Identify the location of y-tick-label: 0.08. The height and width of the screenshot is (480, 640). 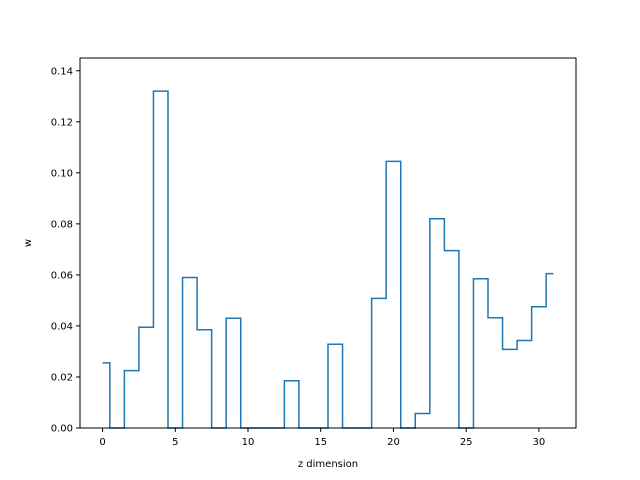
(62, 224).